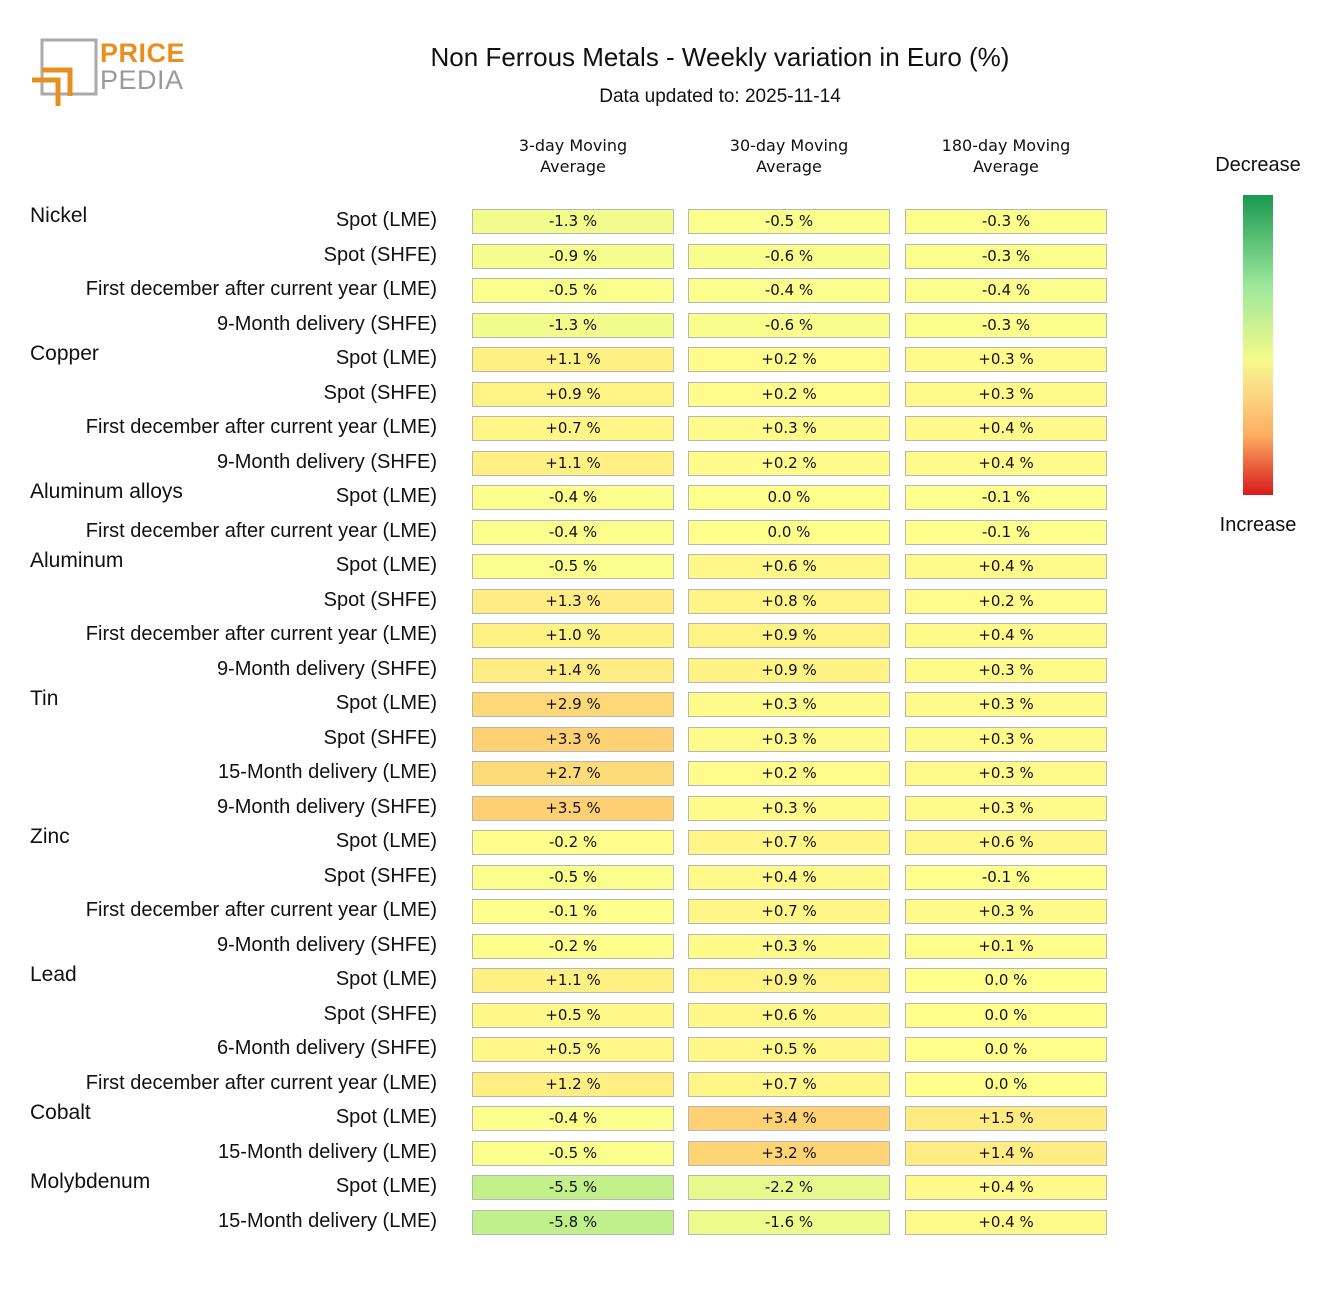 The width and height of the screenshot is (1320, 1305). I want to click on column-header: 180-day Moving Average, so click(1006, 156).